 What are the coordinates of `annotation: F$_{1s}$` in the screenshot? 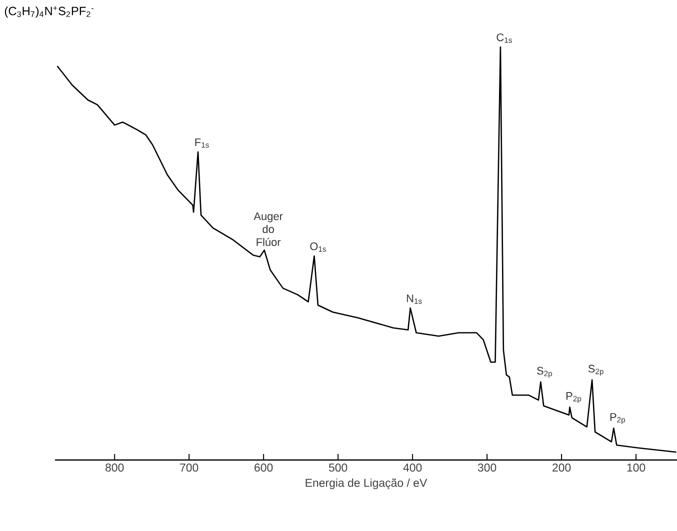 It's located at (202, 143).